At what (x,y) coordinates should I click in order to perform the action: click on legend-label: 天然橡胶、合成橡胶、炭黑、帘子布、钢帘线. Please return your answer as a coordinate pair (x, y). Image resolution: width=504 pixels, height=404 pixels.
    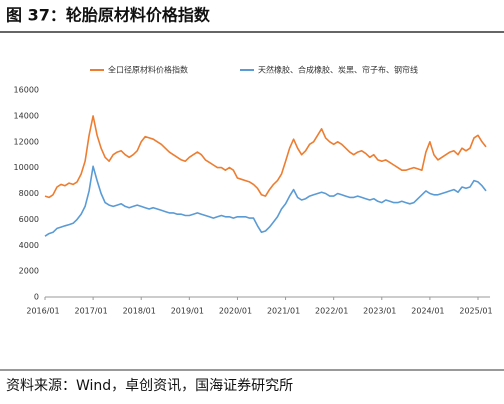
    Looking at the image, I should click on (338, 70).